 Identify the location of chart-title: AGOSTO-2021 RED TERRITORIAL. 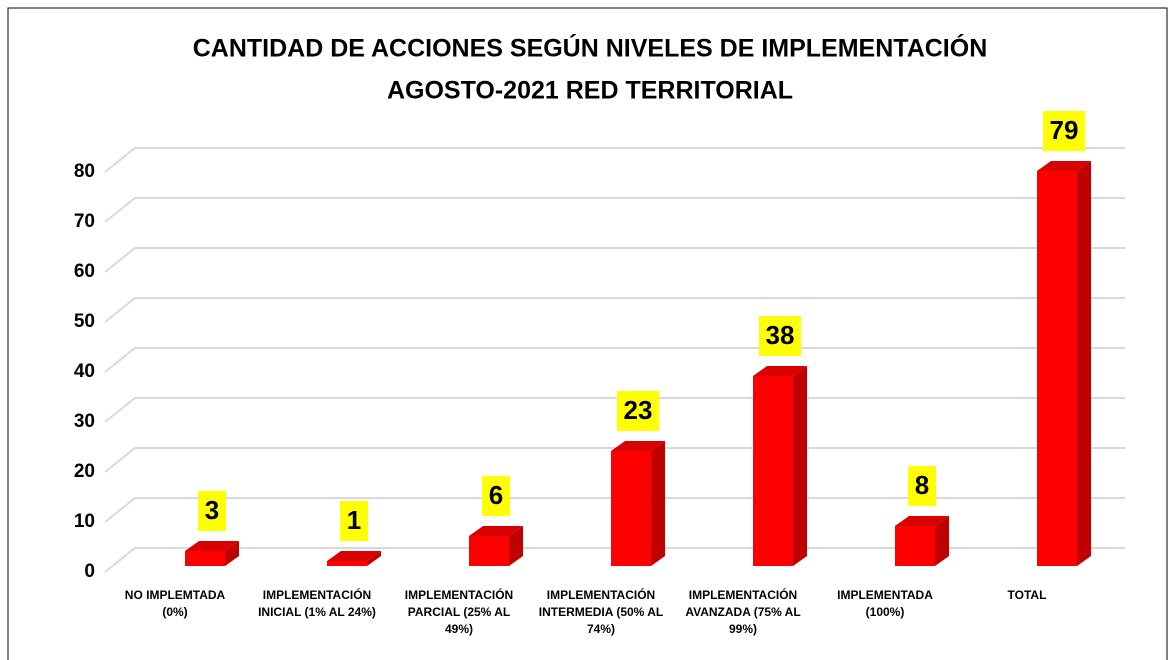
(590, 91).